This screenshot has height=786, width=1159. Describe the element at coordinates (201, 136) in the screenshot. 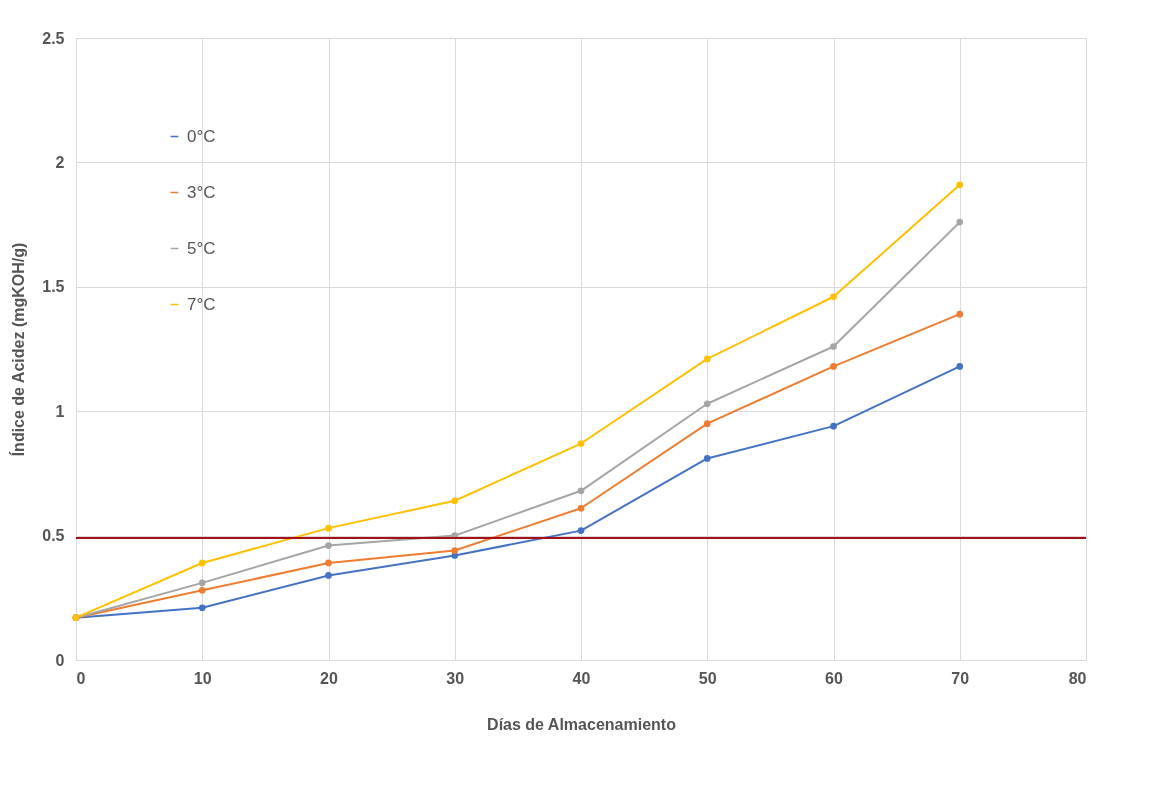

I see `legend-label: 0°C` at that location.